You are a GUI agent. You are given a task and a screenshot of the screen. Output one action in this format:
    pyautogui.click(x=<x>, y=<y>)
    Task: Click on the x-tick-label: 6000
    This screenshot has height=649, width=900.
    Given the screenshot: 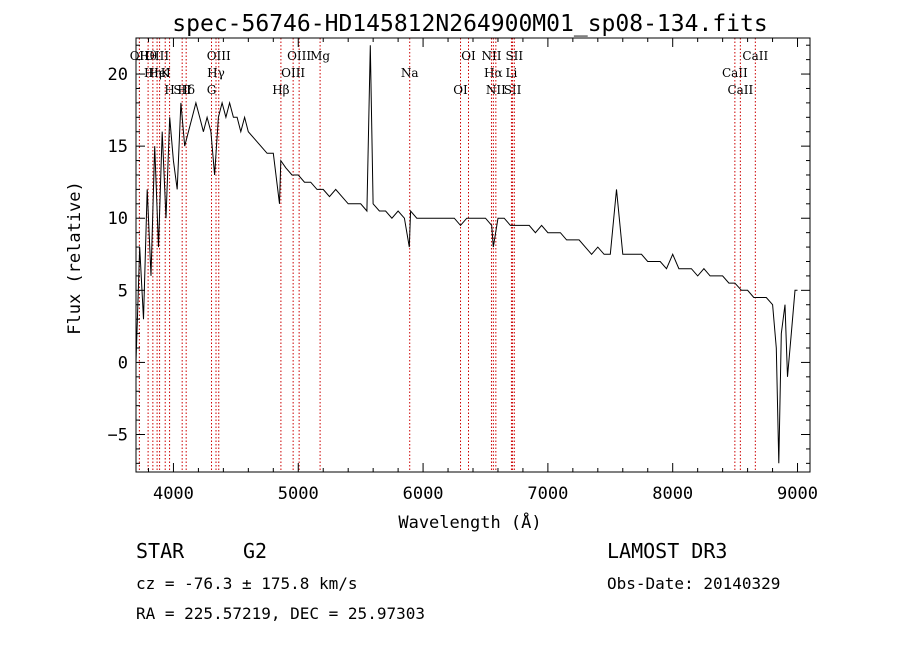 What is the action you would take?
    pyautogui.click(x=423, y=494)
    